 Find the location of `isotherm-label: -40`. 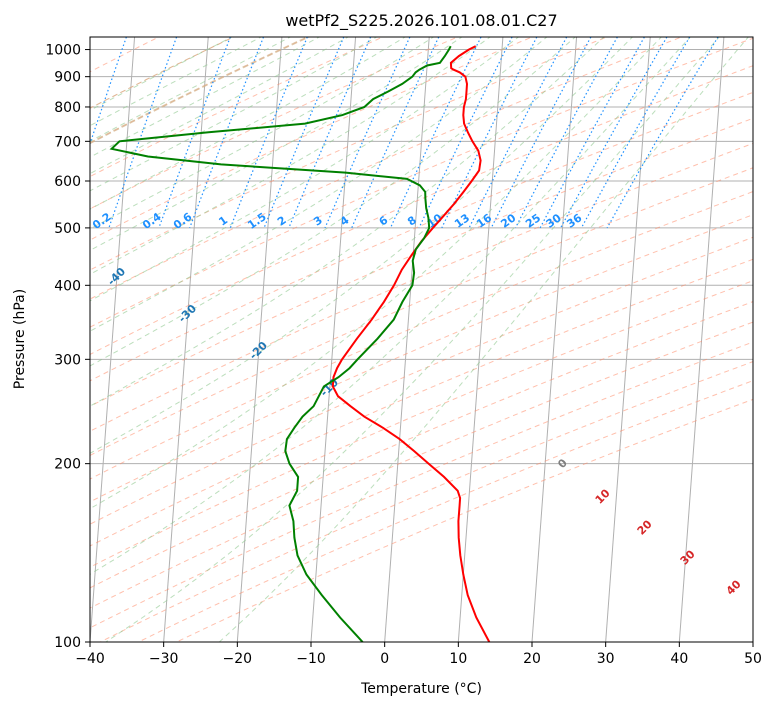

isotherm-label: -40 is located at coordinates (116, 276).